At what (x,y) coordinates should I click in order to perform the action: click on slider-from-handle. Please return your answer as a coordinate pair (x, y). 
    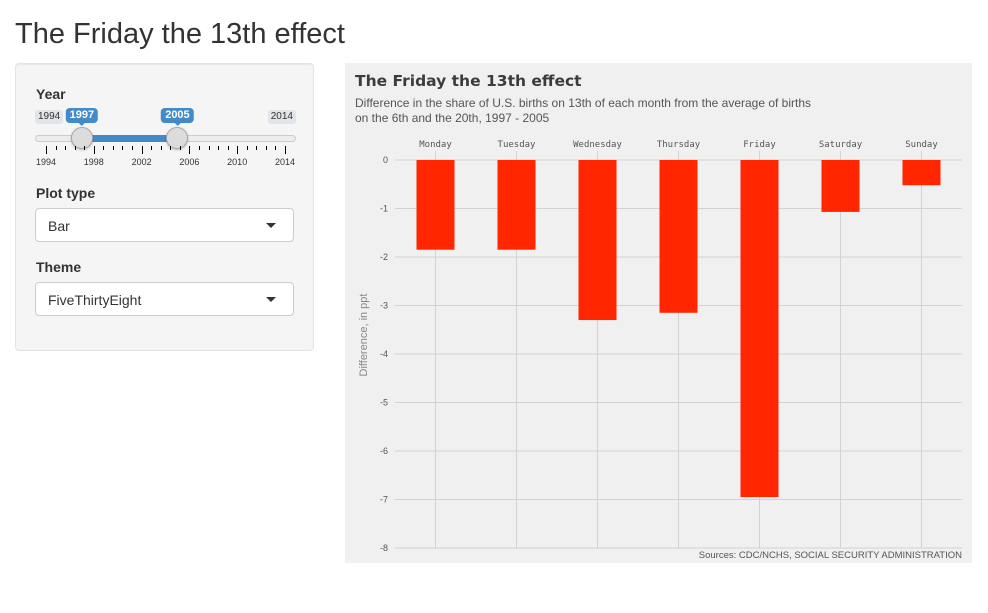
    Looking at the image, I should click on (81, 138).